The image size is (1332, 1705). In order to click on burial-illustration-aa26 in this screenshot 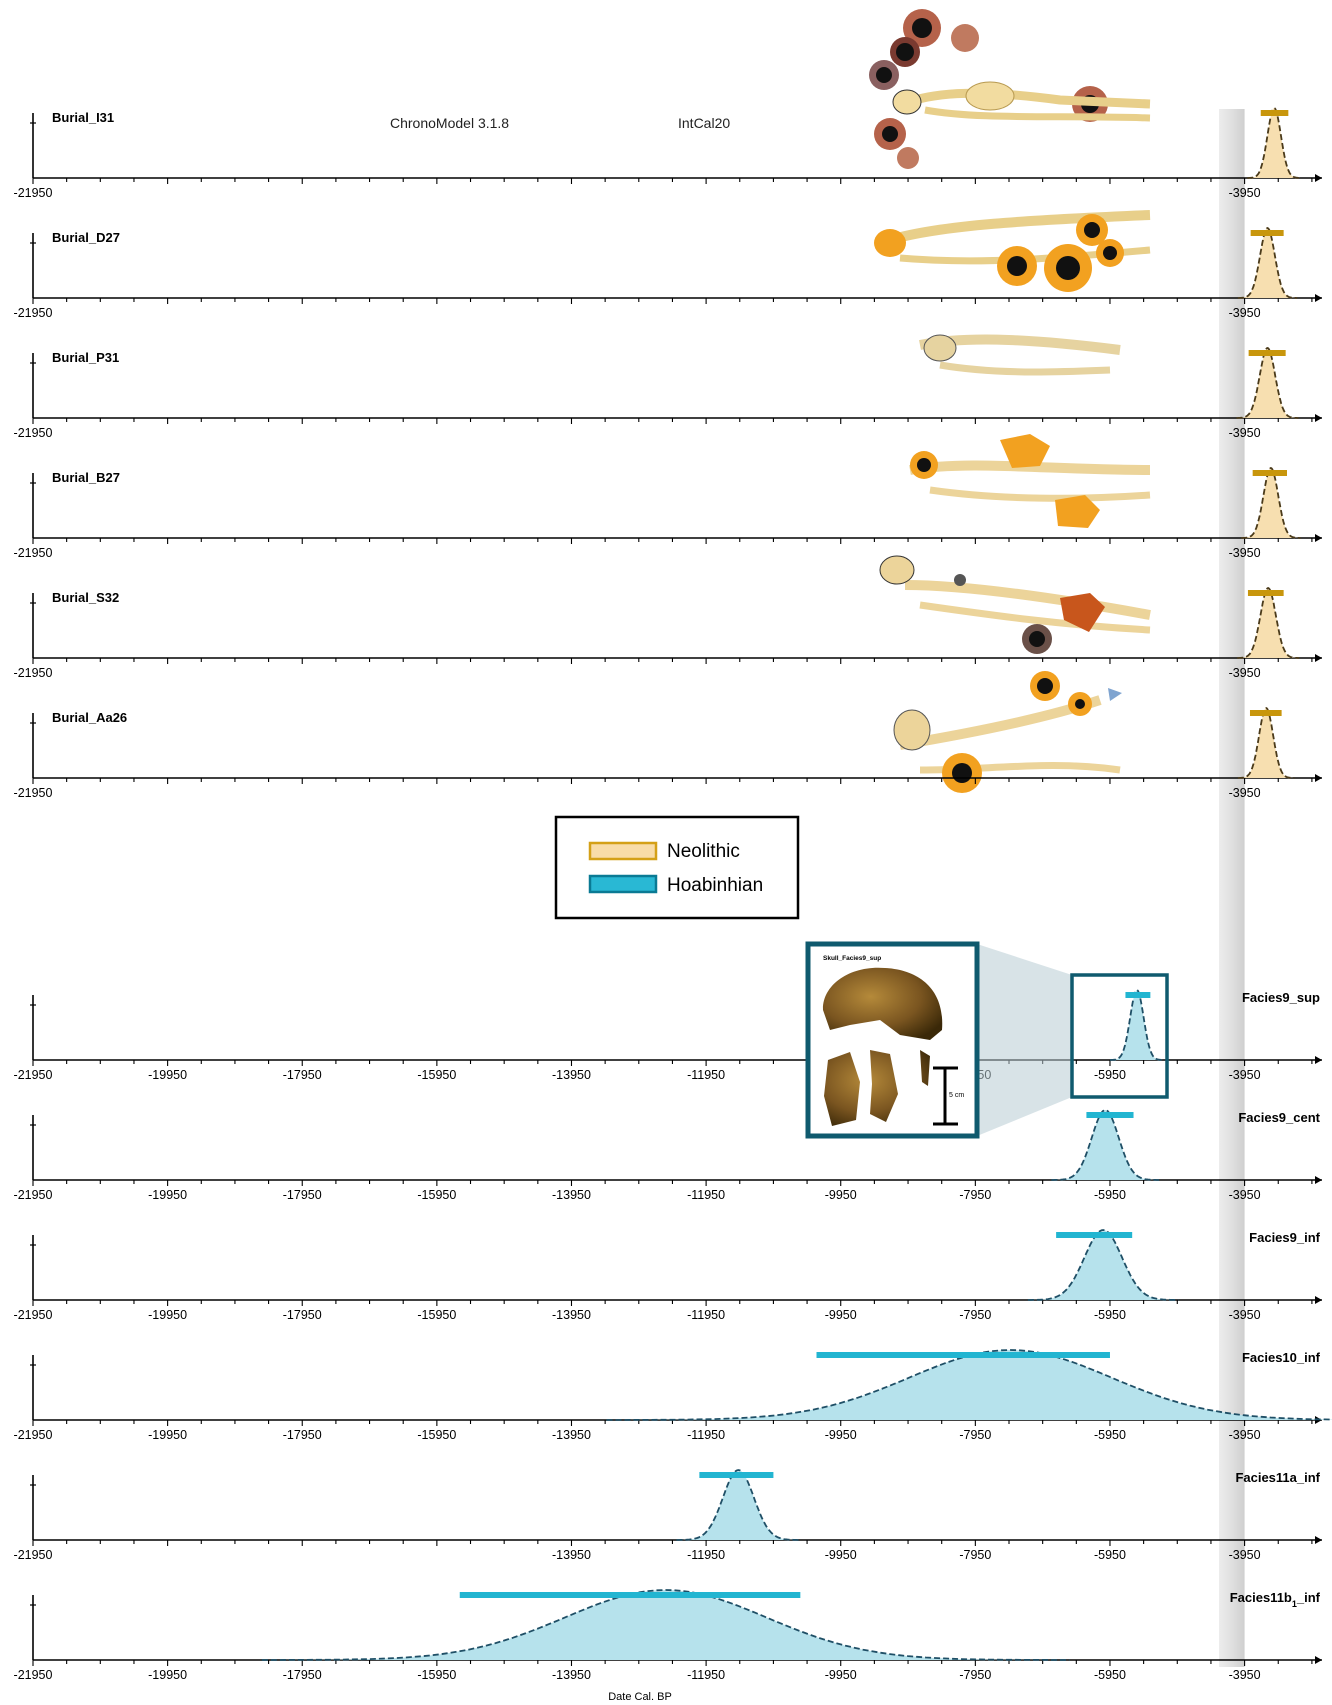, I will do `click(1007, 732)`.